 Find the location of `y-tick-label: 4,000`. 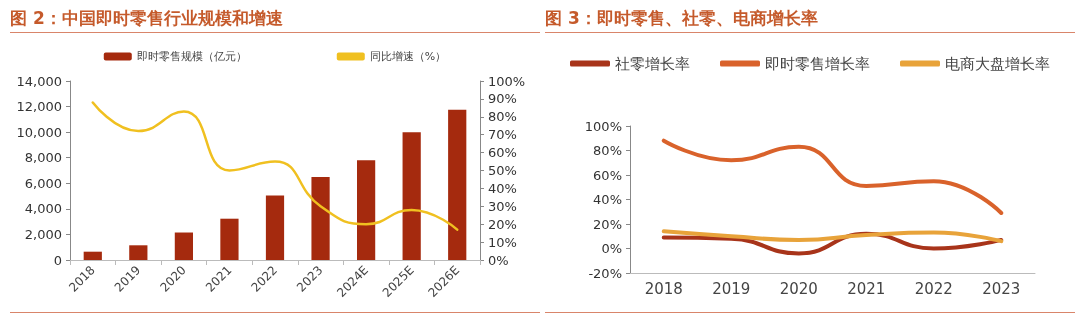

y-tick-label: 4,000 is located at coordinates (43, 209).